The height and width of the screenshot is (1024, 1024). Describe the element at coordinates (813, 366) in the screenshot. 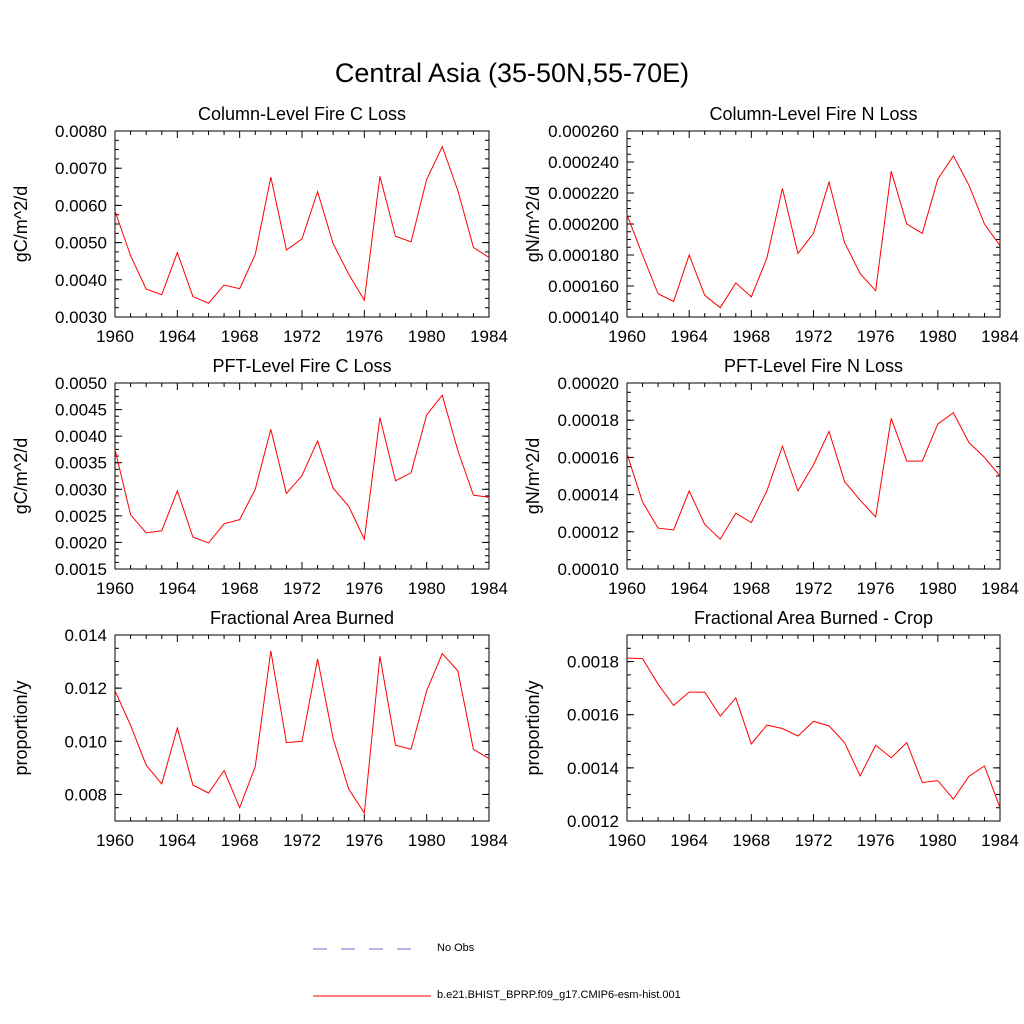

I see `chart-title: PFT-Level Fire N Loss` at that location.